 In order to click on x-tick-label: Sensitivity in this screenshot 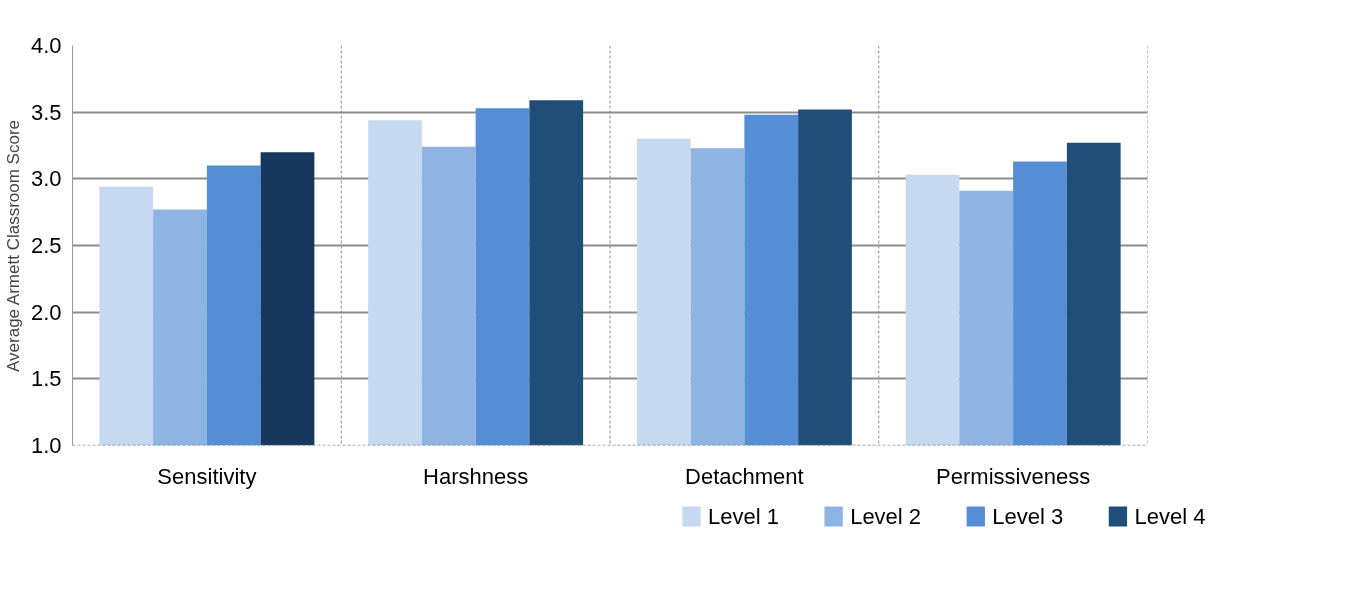, I will do `click(207, 476)`.